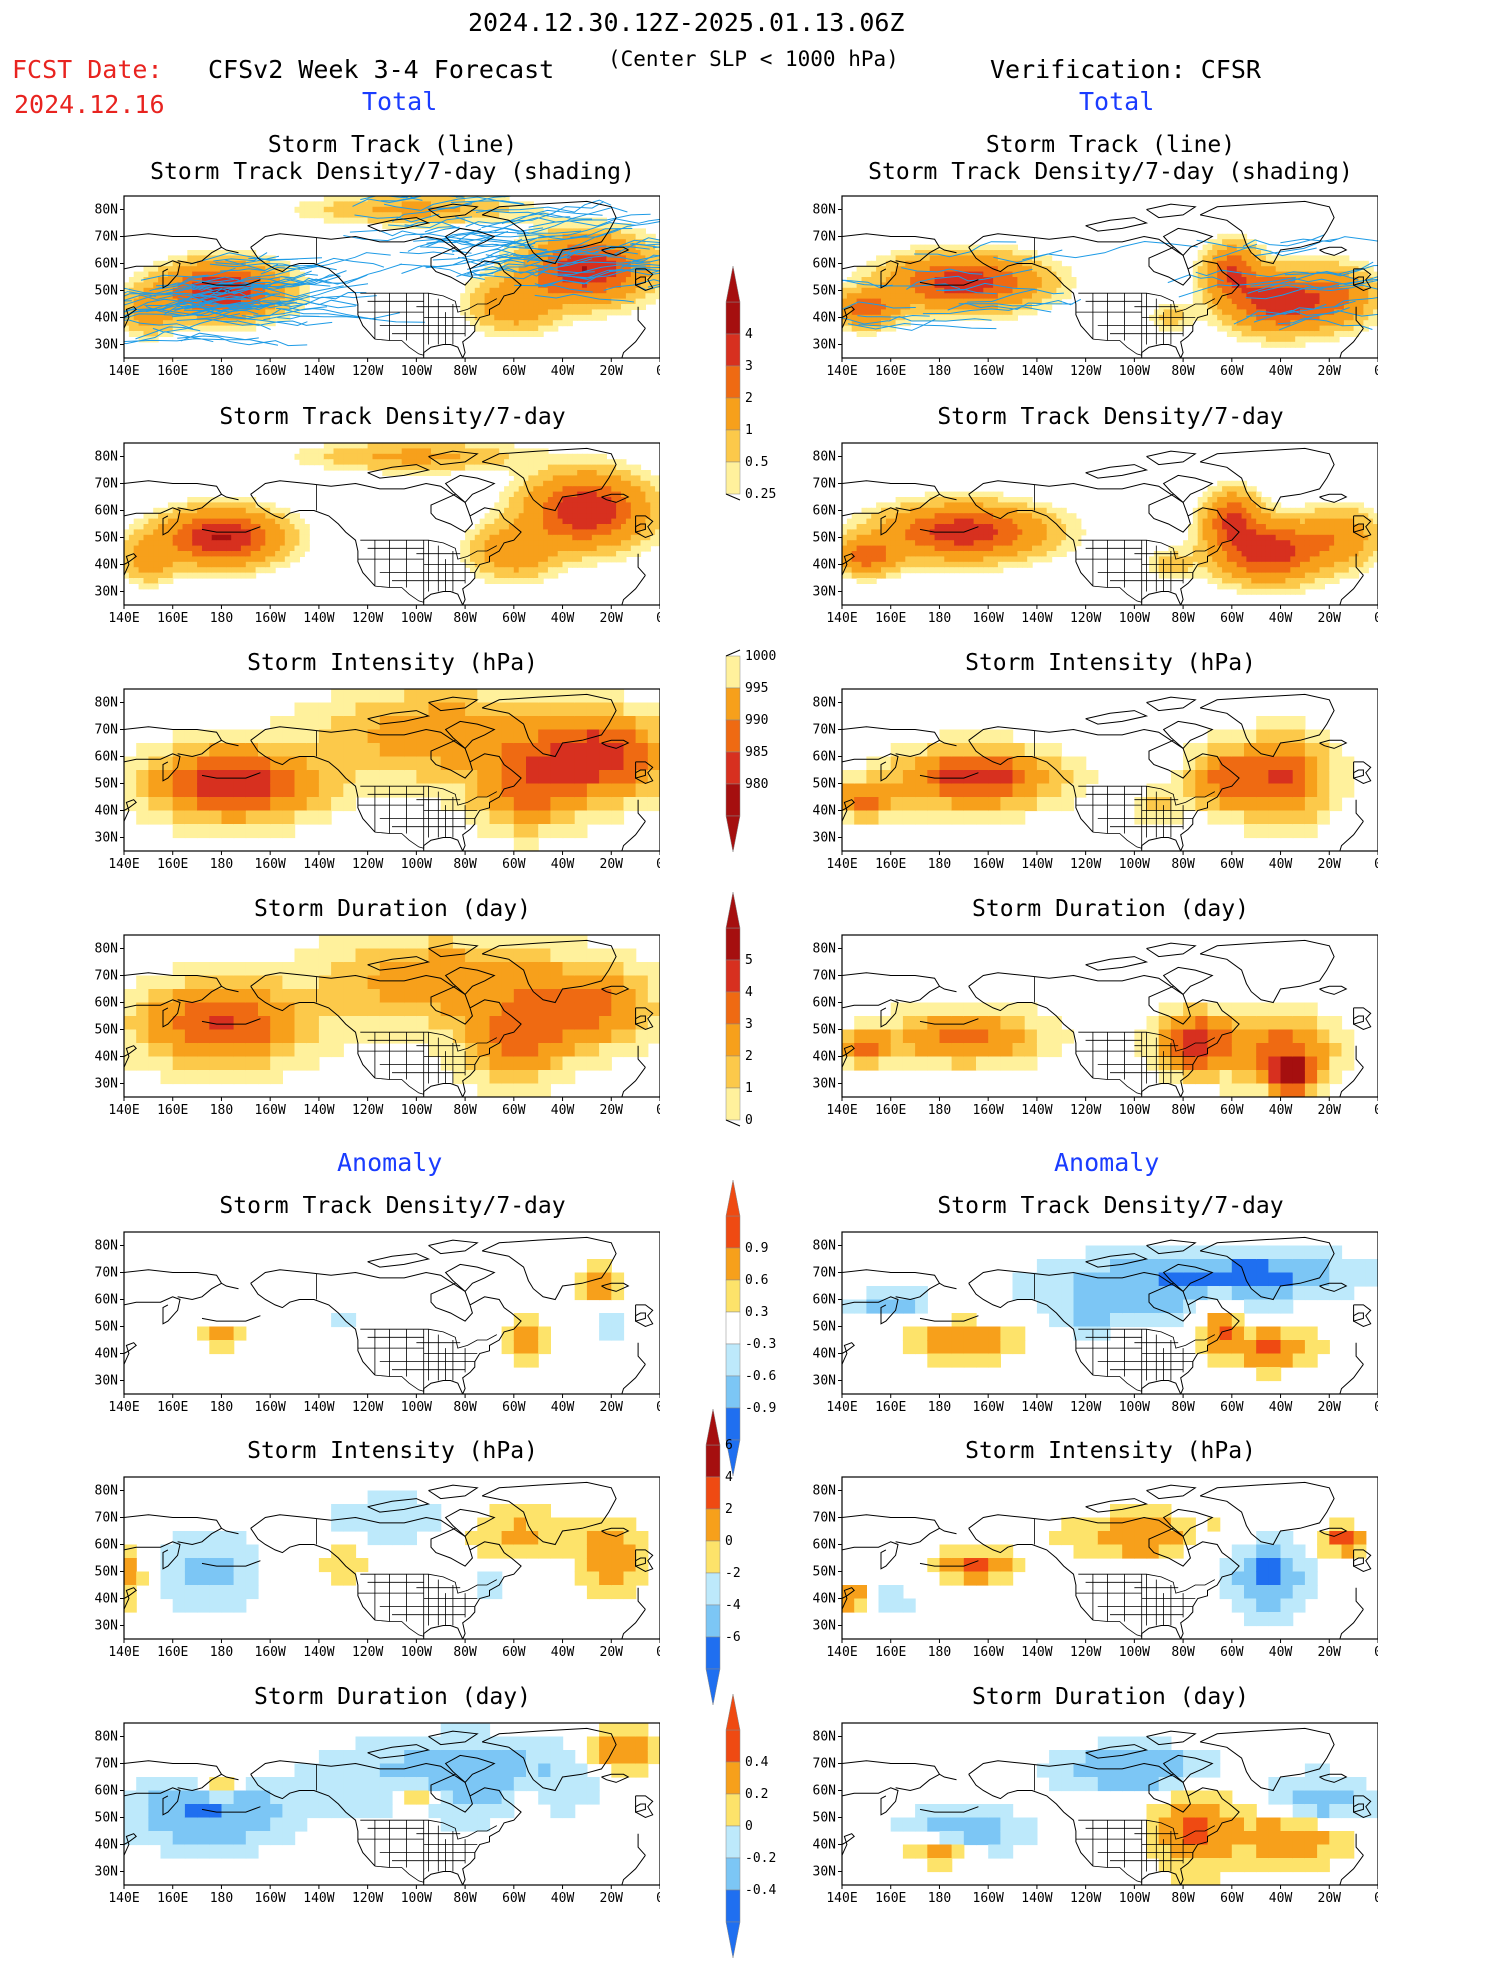  What do you see at coordinates (1125, 69) in the screenshot?
I see `verification-label: Verification: CFSR` at bounding box center [1125, 69].